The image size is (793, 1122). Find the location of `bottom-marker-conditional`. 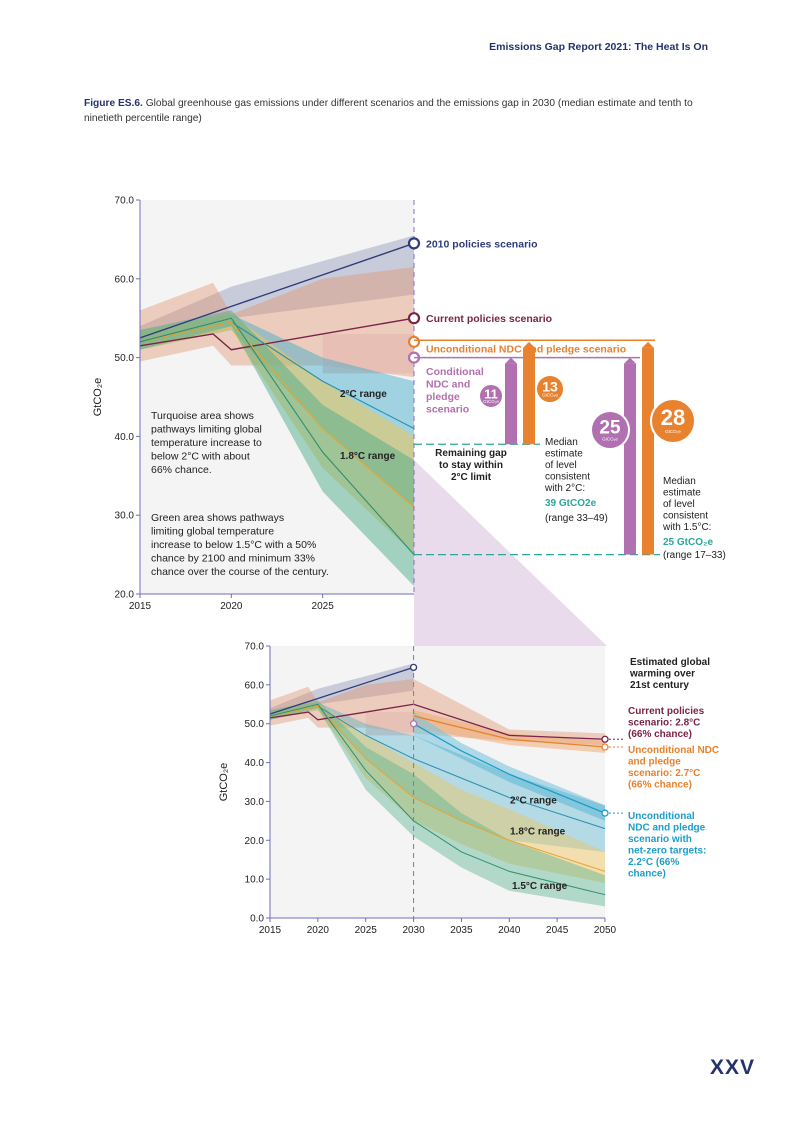

bottom-marker-conditional is located at coordinates (413, 724).